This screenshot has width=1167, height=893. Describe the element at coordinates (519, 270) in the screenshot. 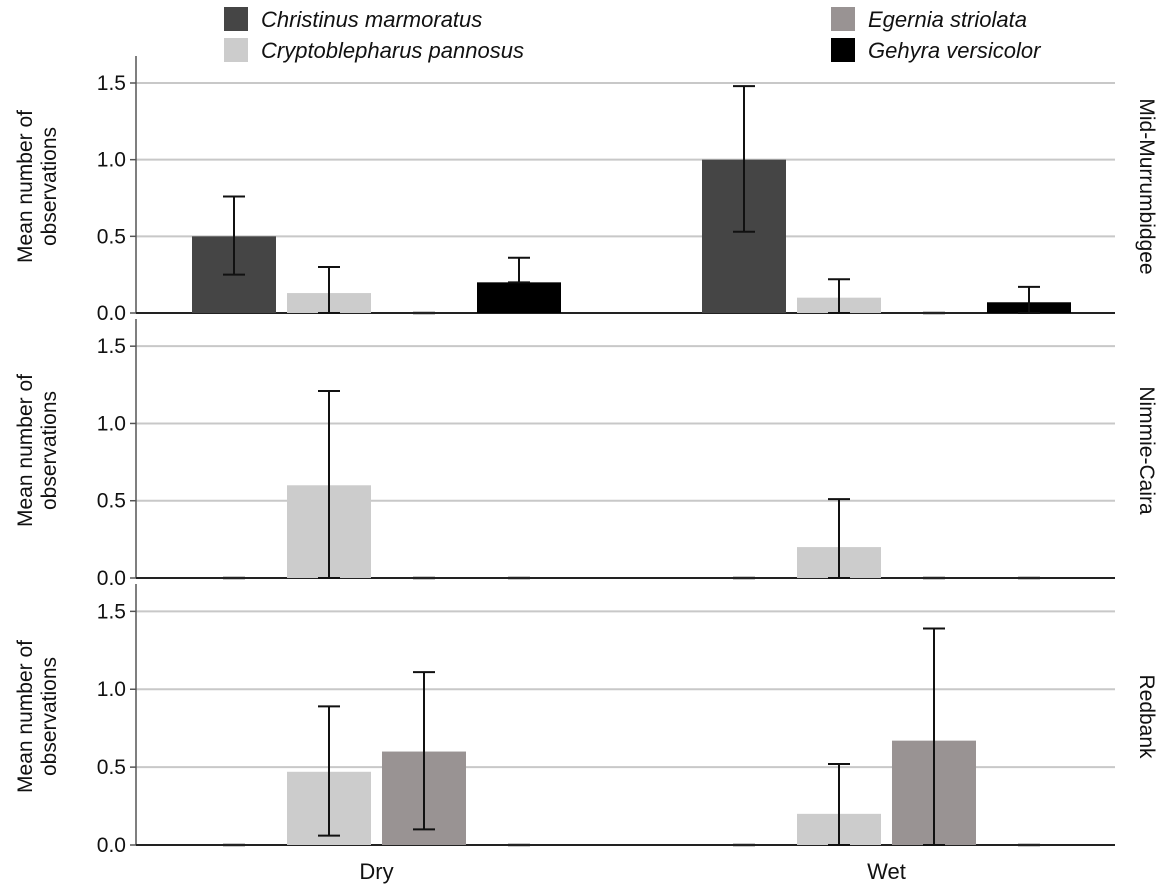

I see `error-bar-gehyra-versicolor-dry` at that location.